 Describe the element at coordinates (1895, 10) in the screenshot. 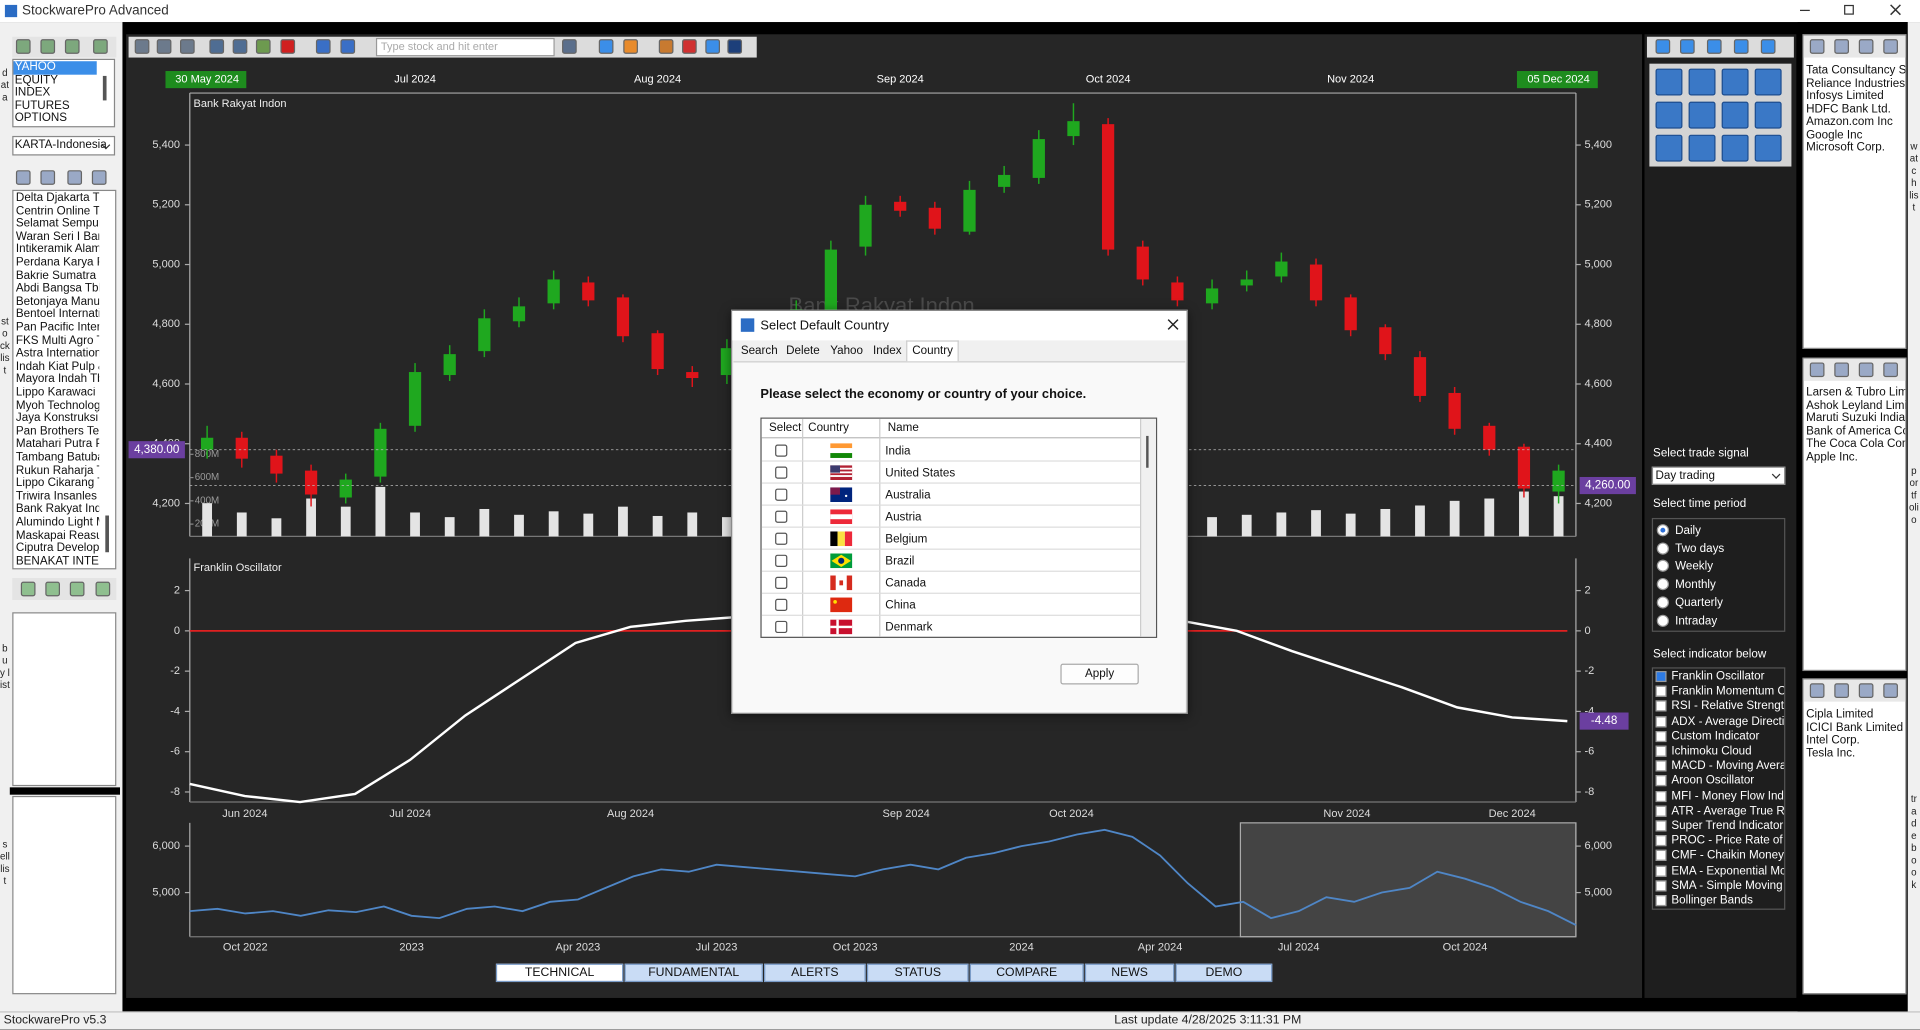

I see `close-button` at that location.